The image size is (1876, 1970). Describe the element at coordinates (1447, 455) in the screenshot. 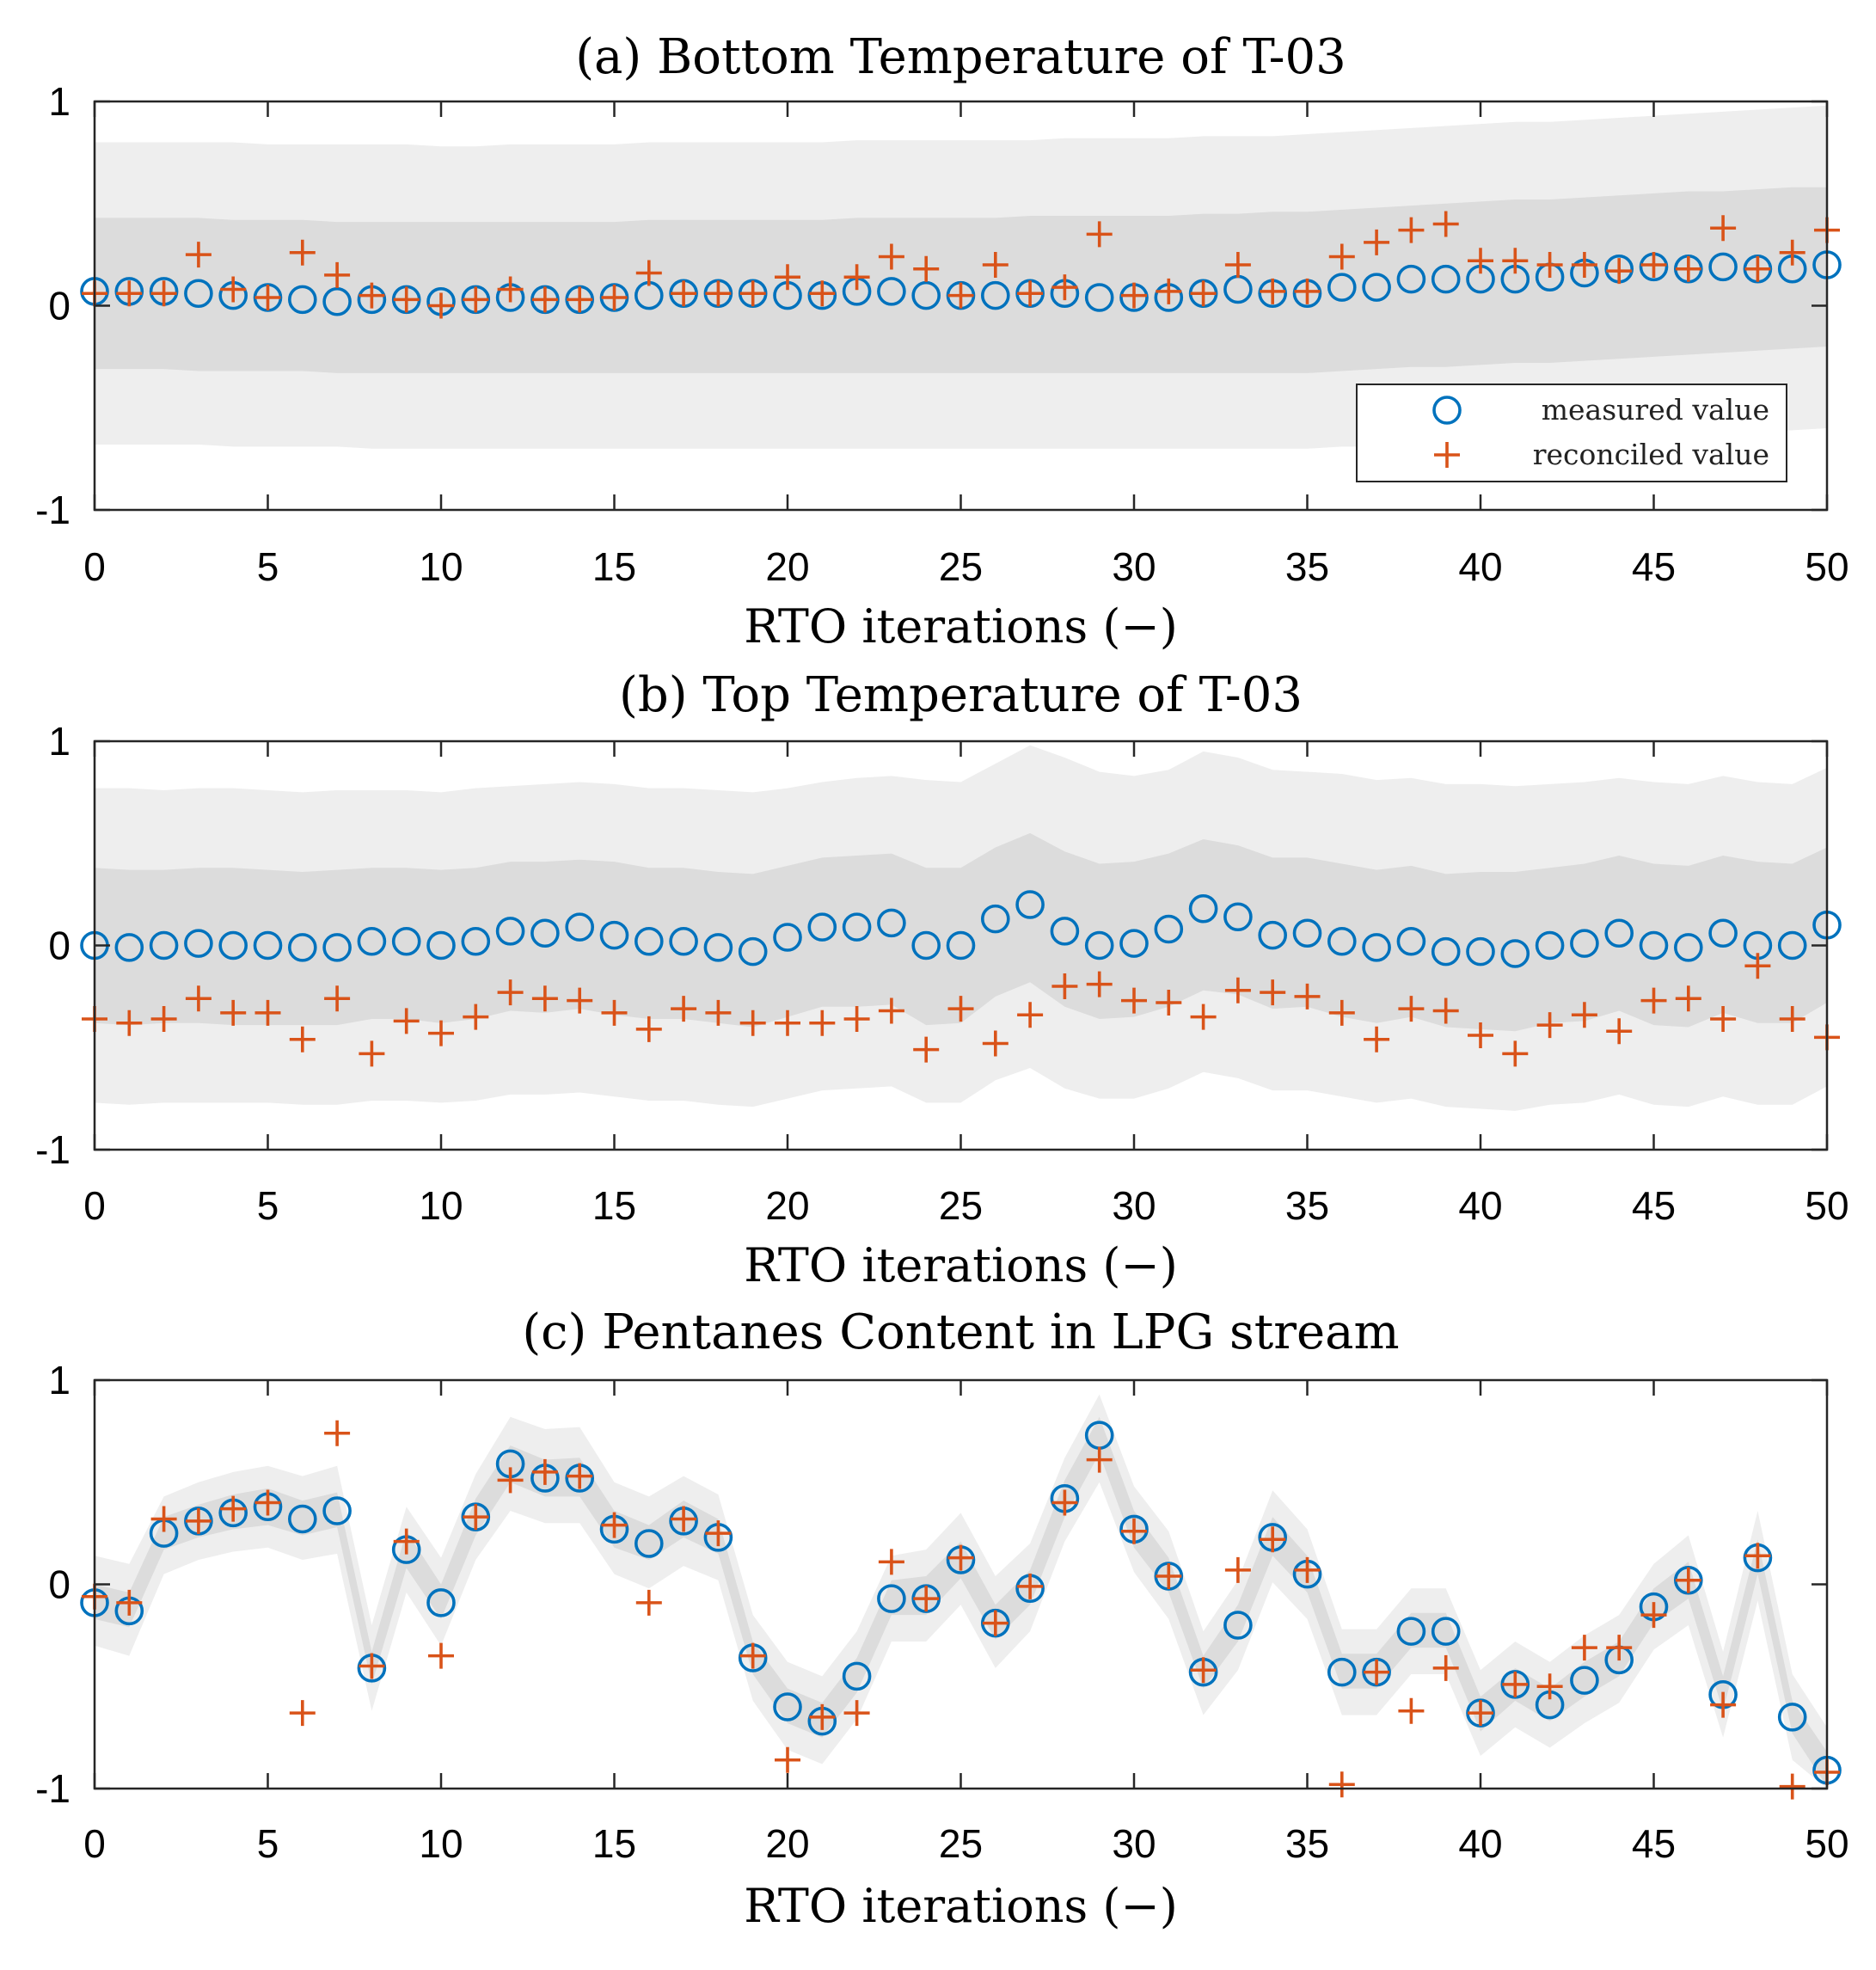

I see `legend-plus-marker` at that location.